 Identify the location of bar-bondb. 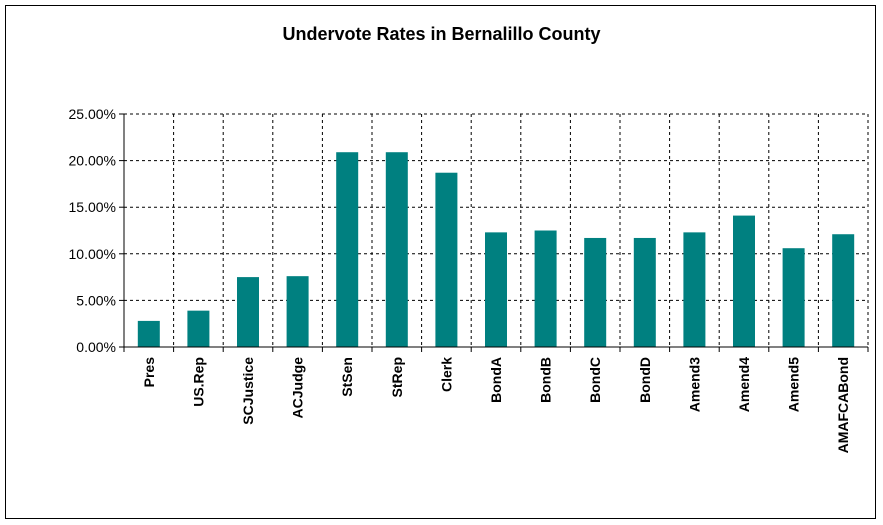
(545, 288).